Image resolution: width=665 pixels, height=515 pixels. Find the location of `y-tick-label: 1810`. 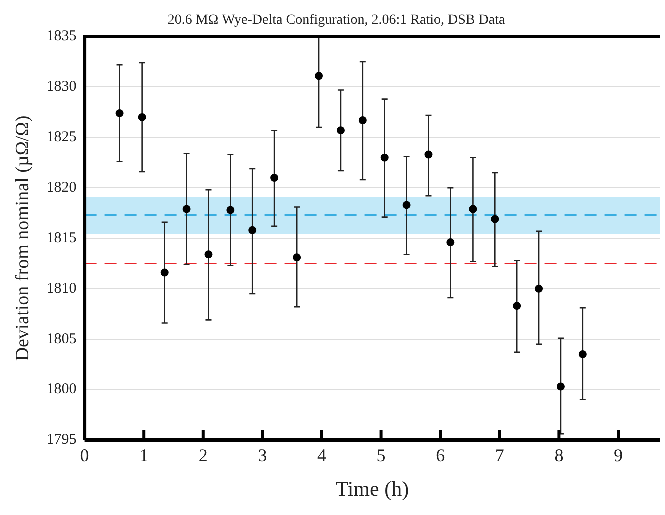

y-tick-label: 1810 is located at coordinates (61, 288).